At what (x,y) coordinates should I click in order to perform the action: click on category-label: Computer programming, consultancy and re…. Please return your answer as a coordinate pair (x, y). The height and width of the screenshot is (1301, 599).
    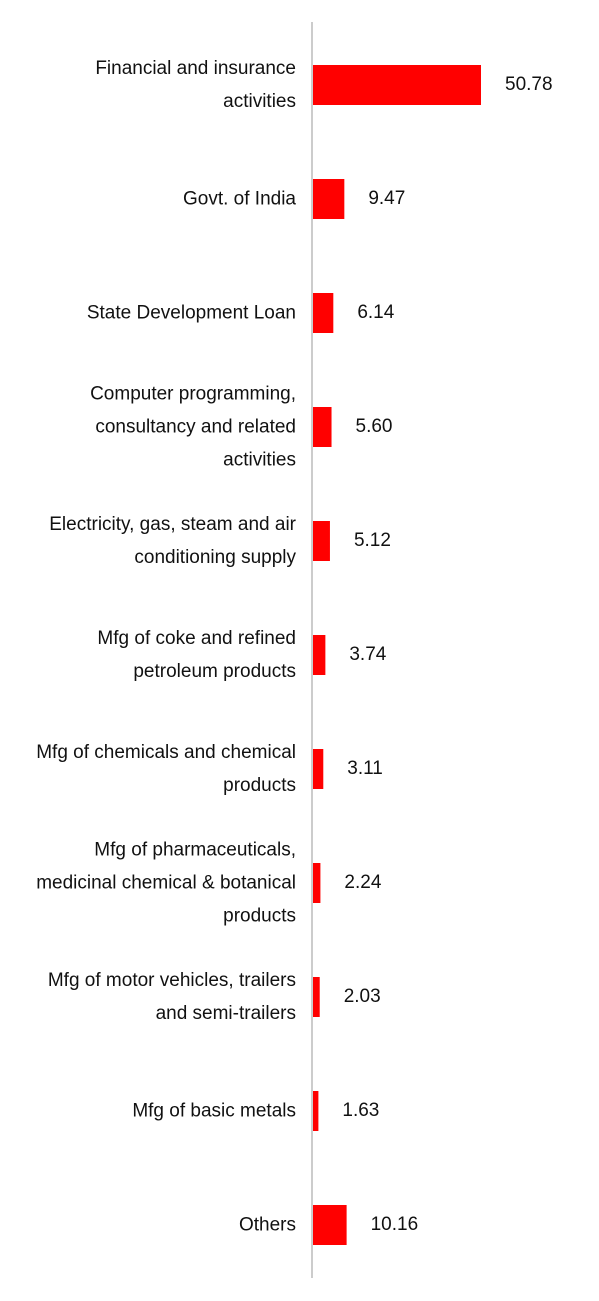
    Looking at the image, I should click on (193, 427).